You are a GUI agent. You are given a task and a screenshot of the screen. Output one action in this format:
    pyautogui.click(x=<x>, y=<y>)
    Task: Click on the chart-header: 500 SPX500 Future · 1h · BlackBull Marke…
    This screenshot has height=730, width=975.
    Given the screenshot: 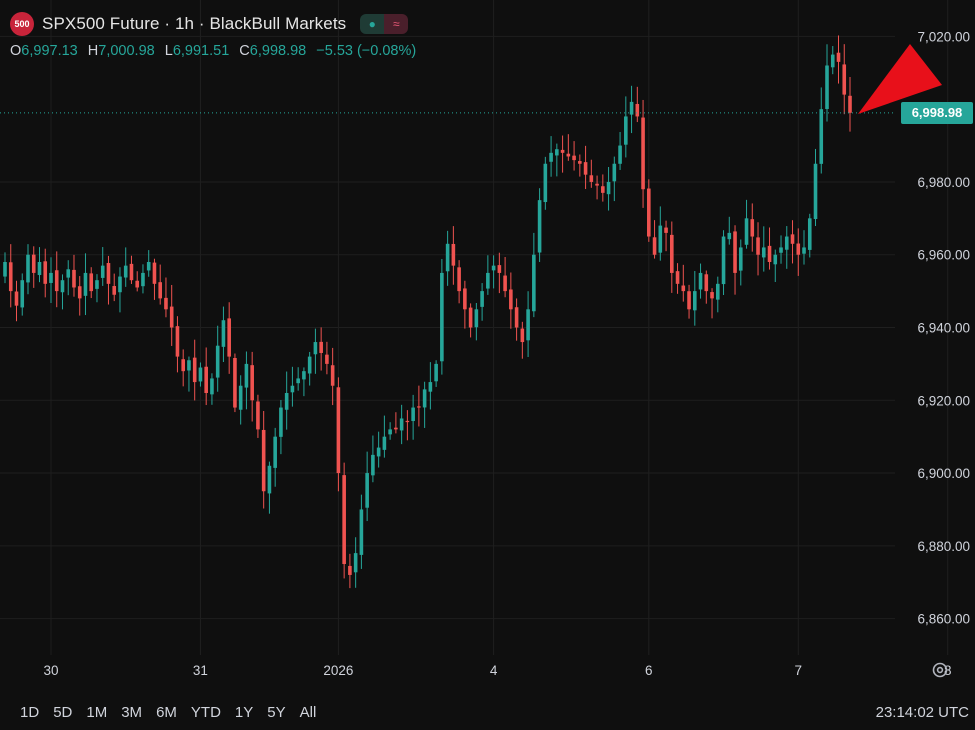 What is the action you would take?
    pyautogui.click(x=209, y=24)
    